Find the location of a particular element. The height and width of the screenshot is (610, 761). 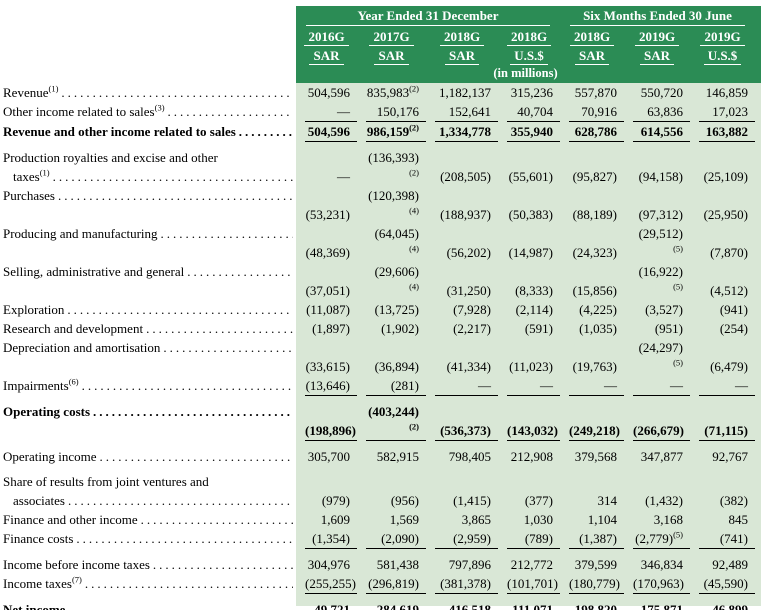

table-cell: (94,158) is located at coordinates (660, 176).